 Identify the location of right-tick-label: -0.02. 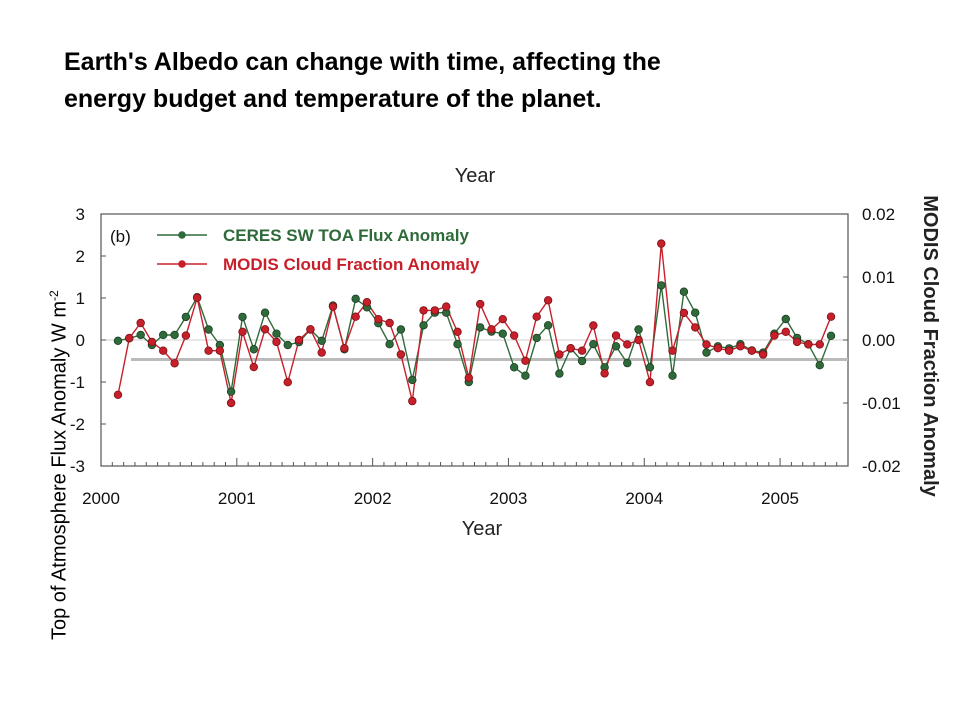
(881, 466).